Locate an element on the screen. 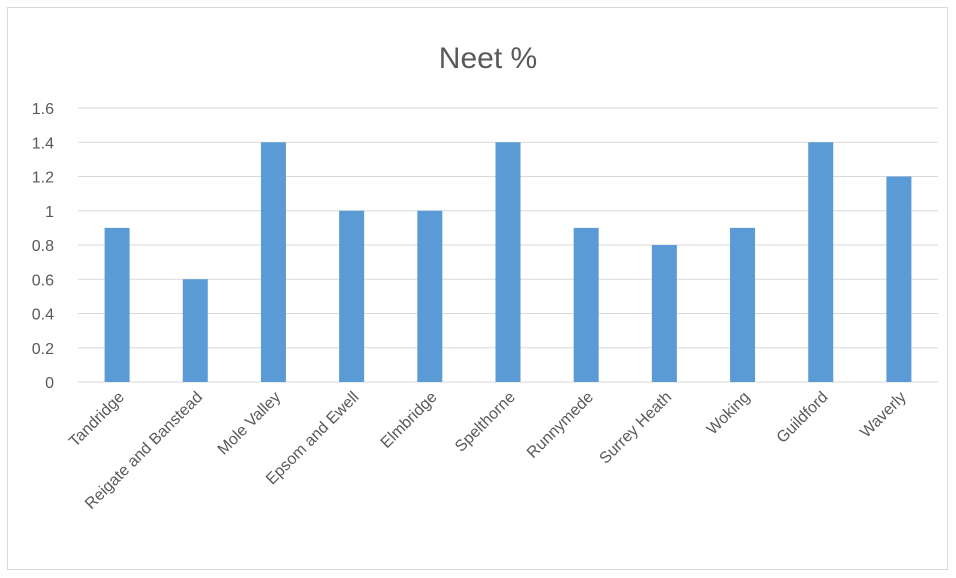 The image size is (956, 578). y-tick-label: 0.2 is located at coordinates (43, 349).